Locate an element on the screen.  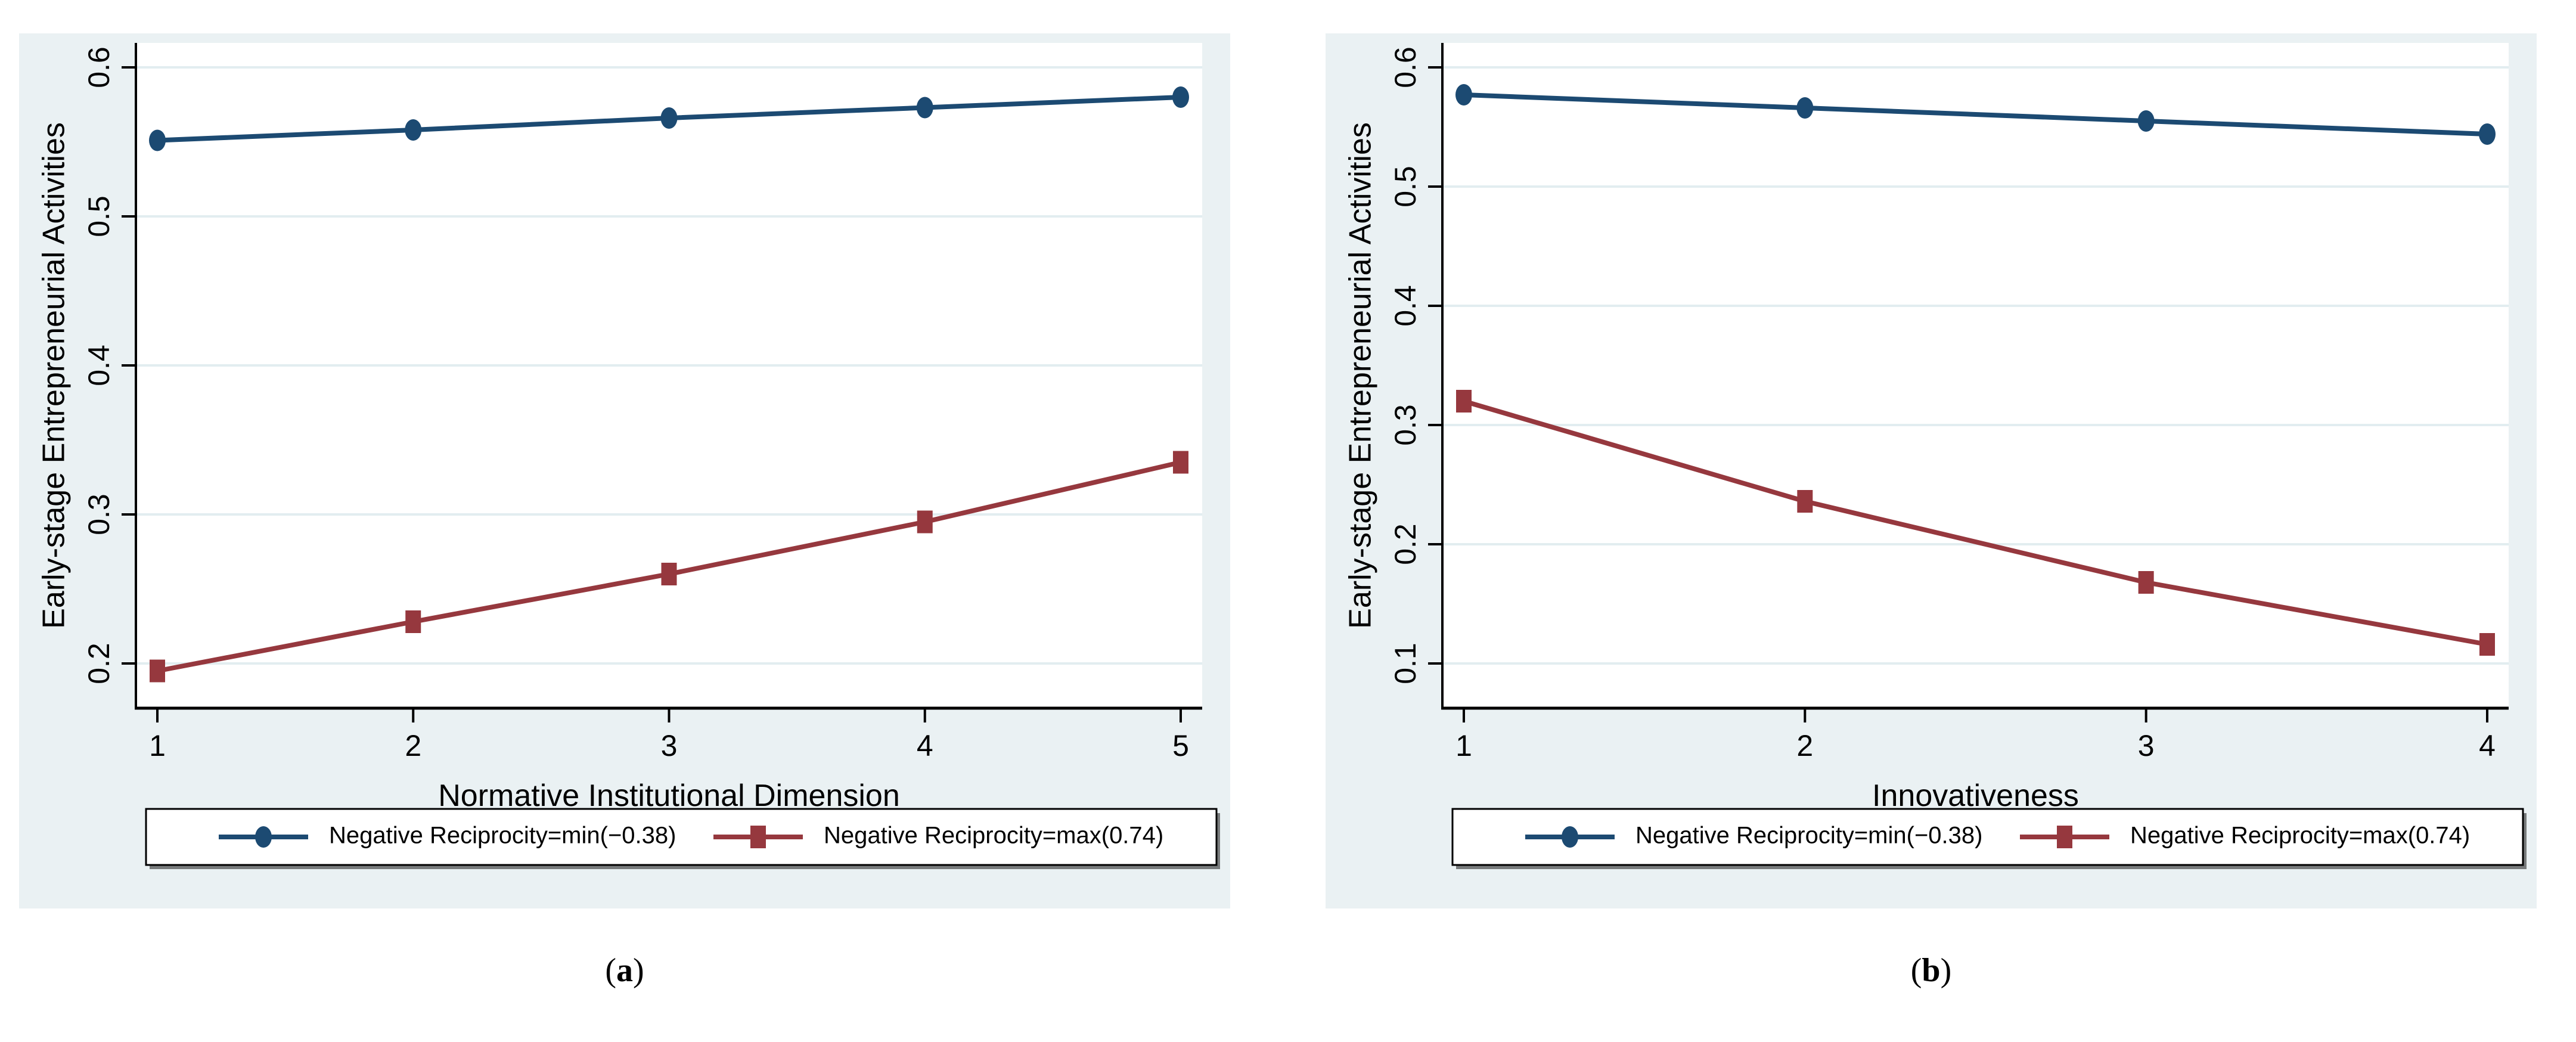
caption-letter: b is located at coordinates (1931, 970).